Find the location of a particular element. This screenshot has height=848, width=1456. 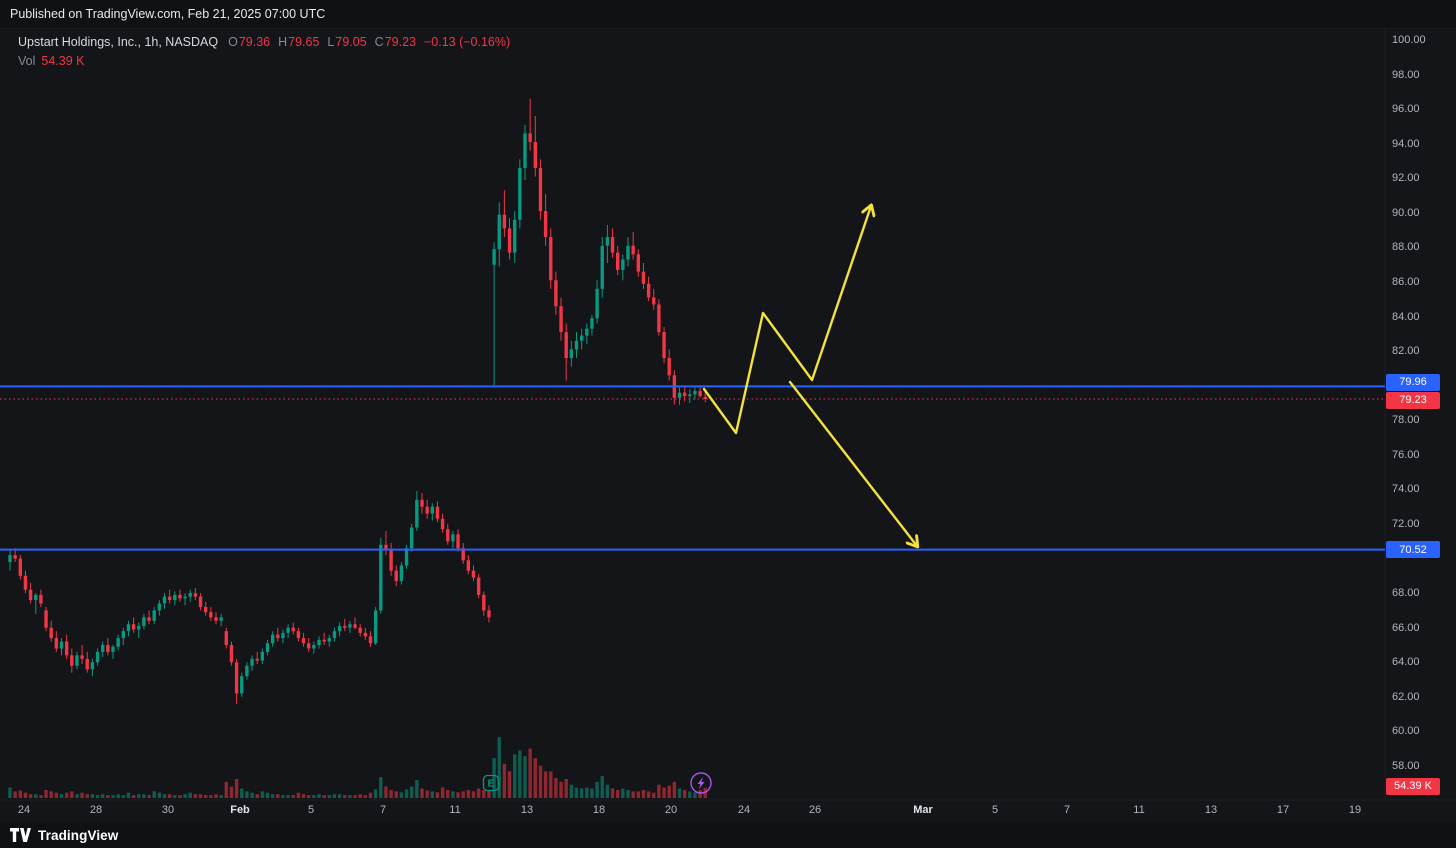

price-badge: 79.23 is located at coordinates (1413, 400).